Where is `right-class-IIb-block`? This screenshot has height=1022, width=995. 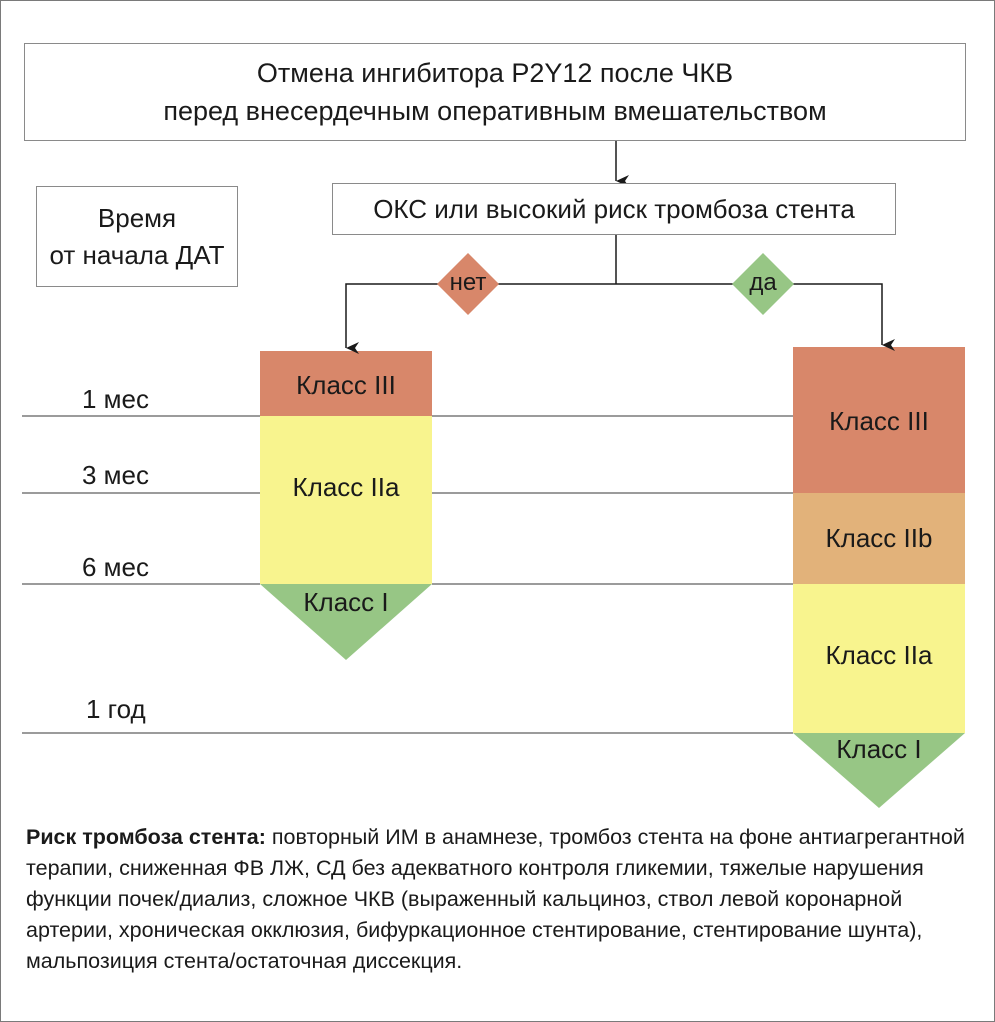
right-class-IIb-block is located at coordinates (879, 538).